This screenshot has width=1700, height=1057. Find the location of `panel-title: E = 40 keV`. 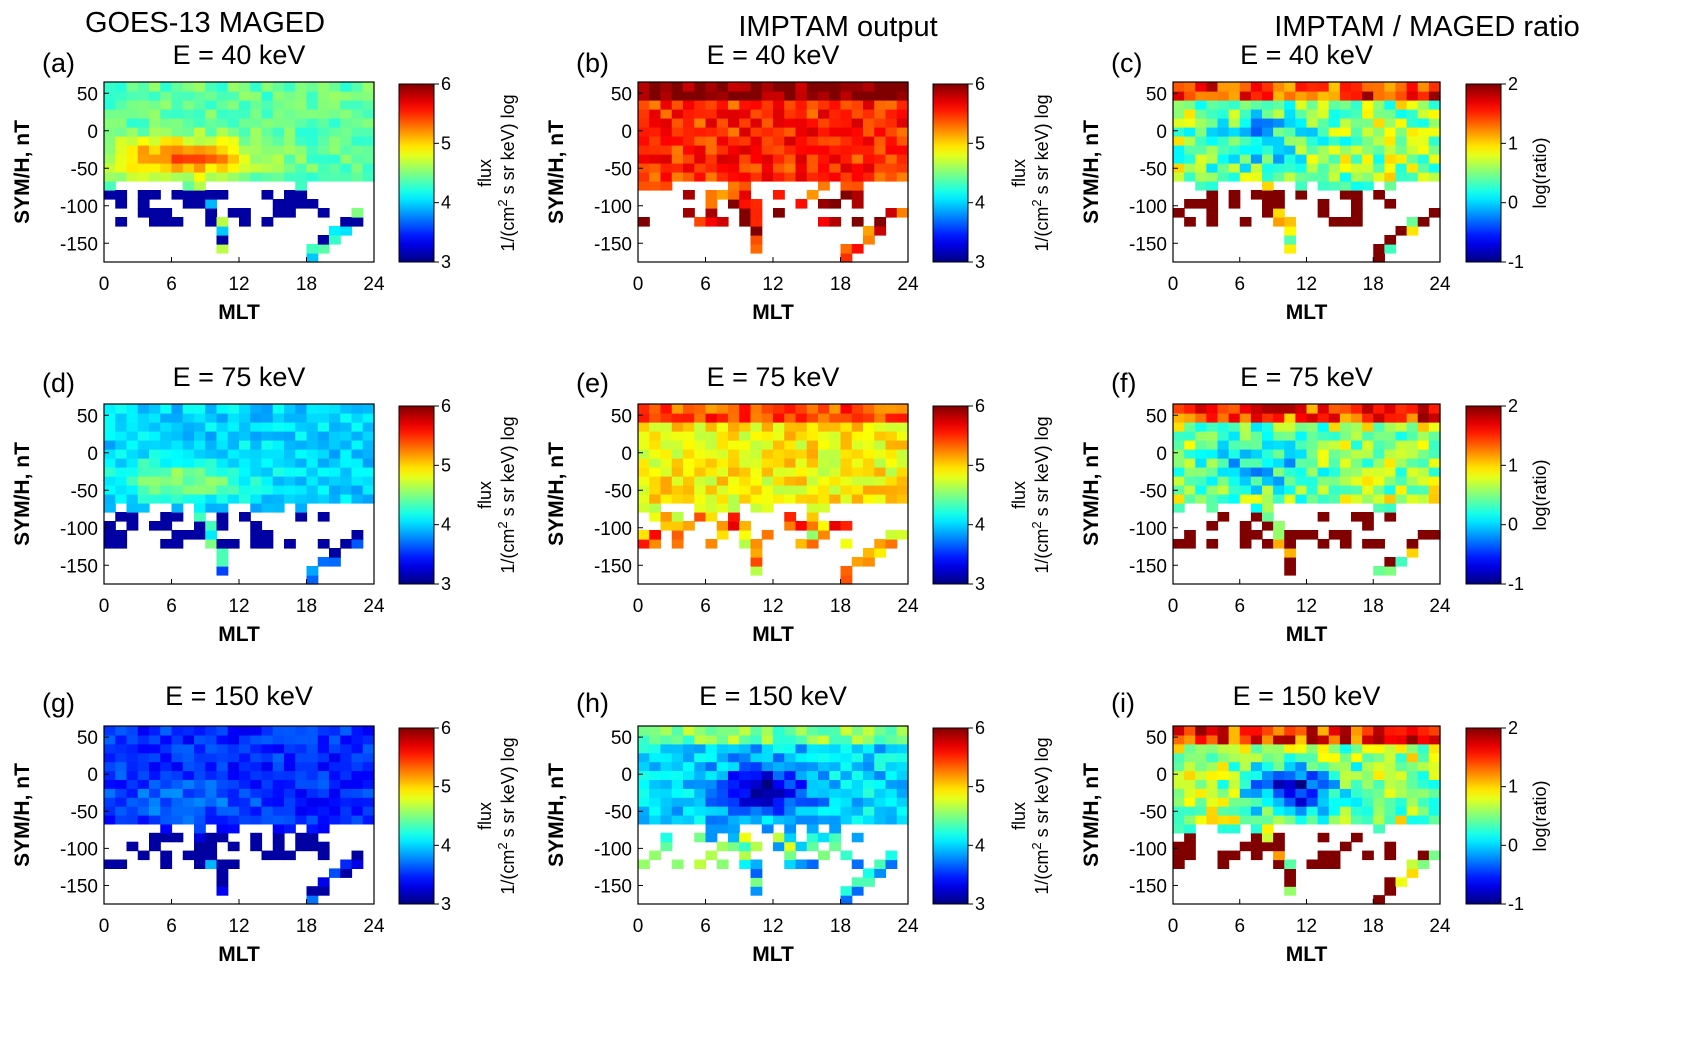

panel-title: E = 40 keV is located at coordinates (1306, 55).